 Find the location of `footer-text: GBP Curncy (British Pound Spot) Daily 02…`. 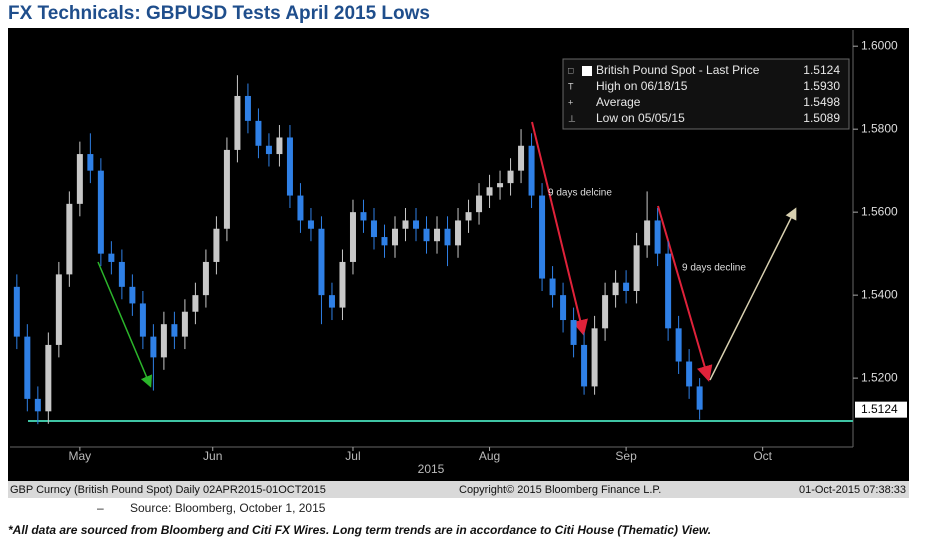

footer-text: GBP Curncy (British Pound Spot) Daily 02… is located at coordinates (168, 490).